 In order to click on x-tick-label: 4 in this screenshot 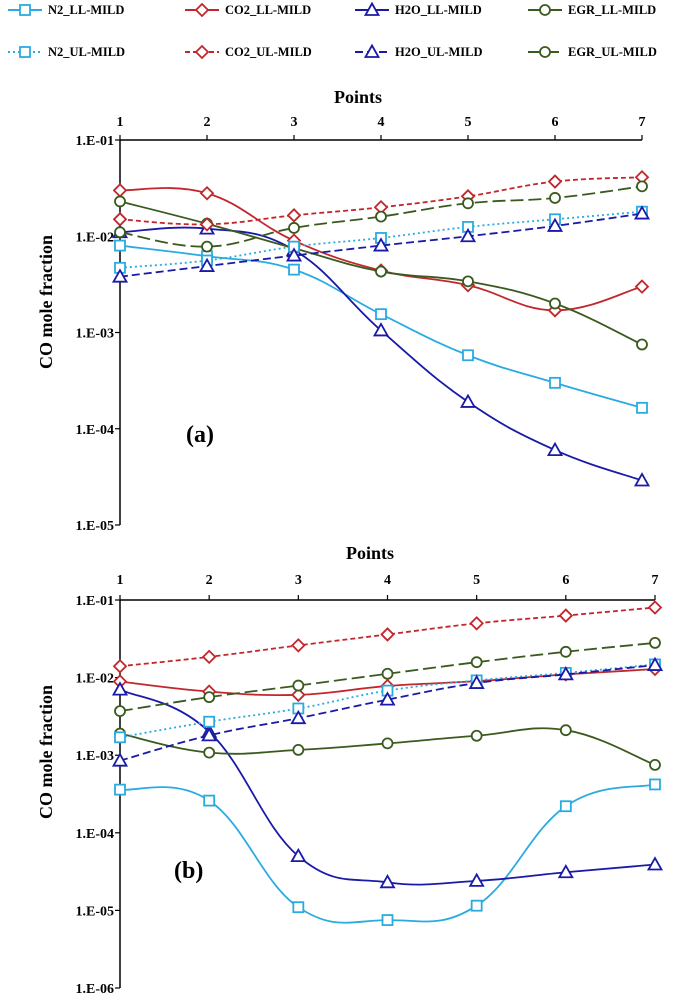, I will do `click(387, 580)`.